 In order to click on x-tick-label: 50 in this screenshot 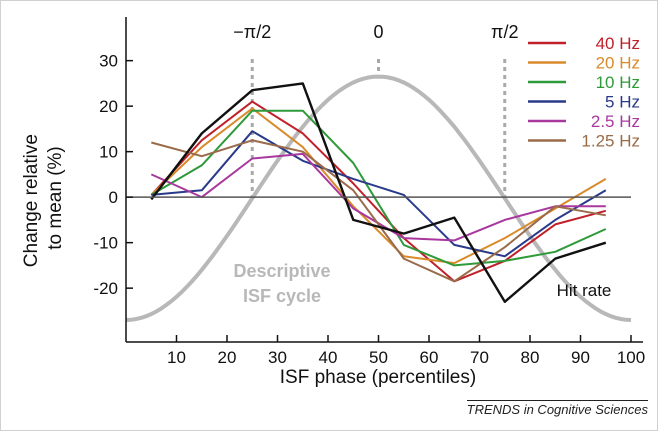, I will do `click(378, 357)`.